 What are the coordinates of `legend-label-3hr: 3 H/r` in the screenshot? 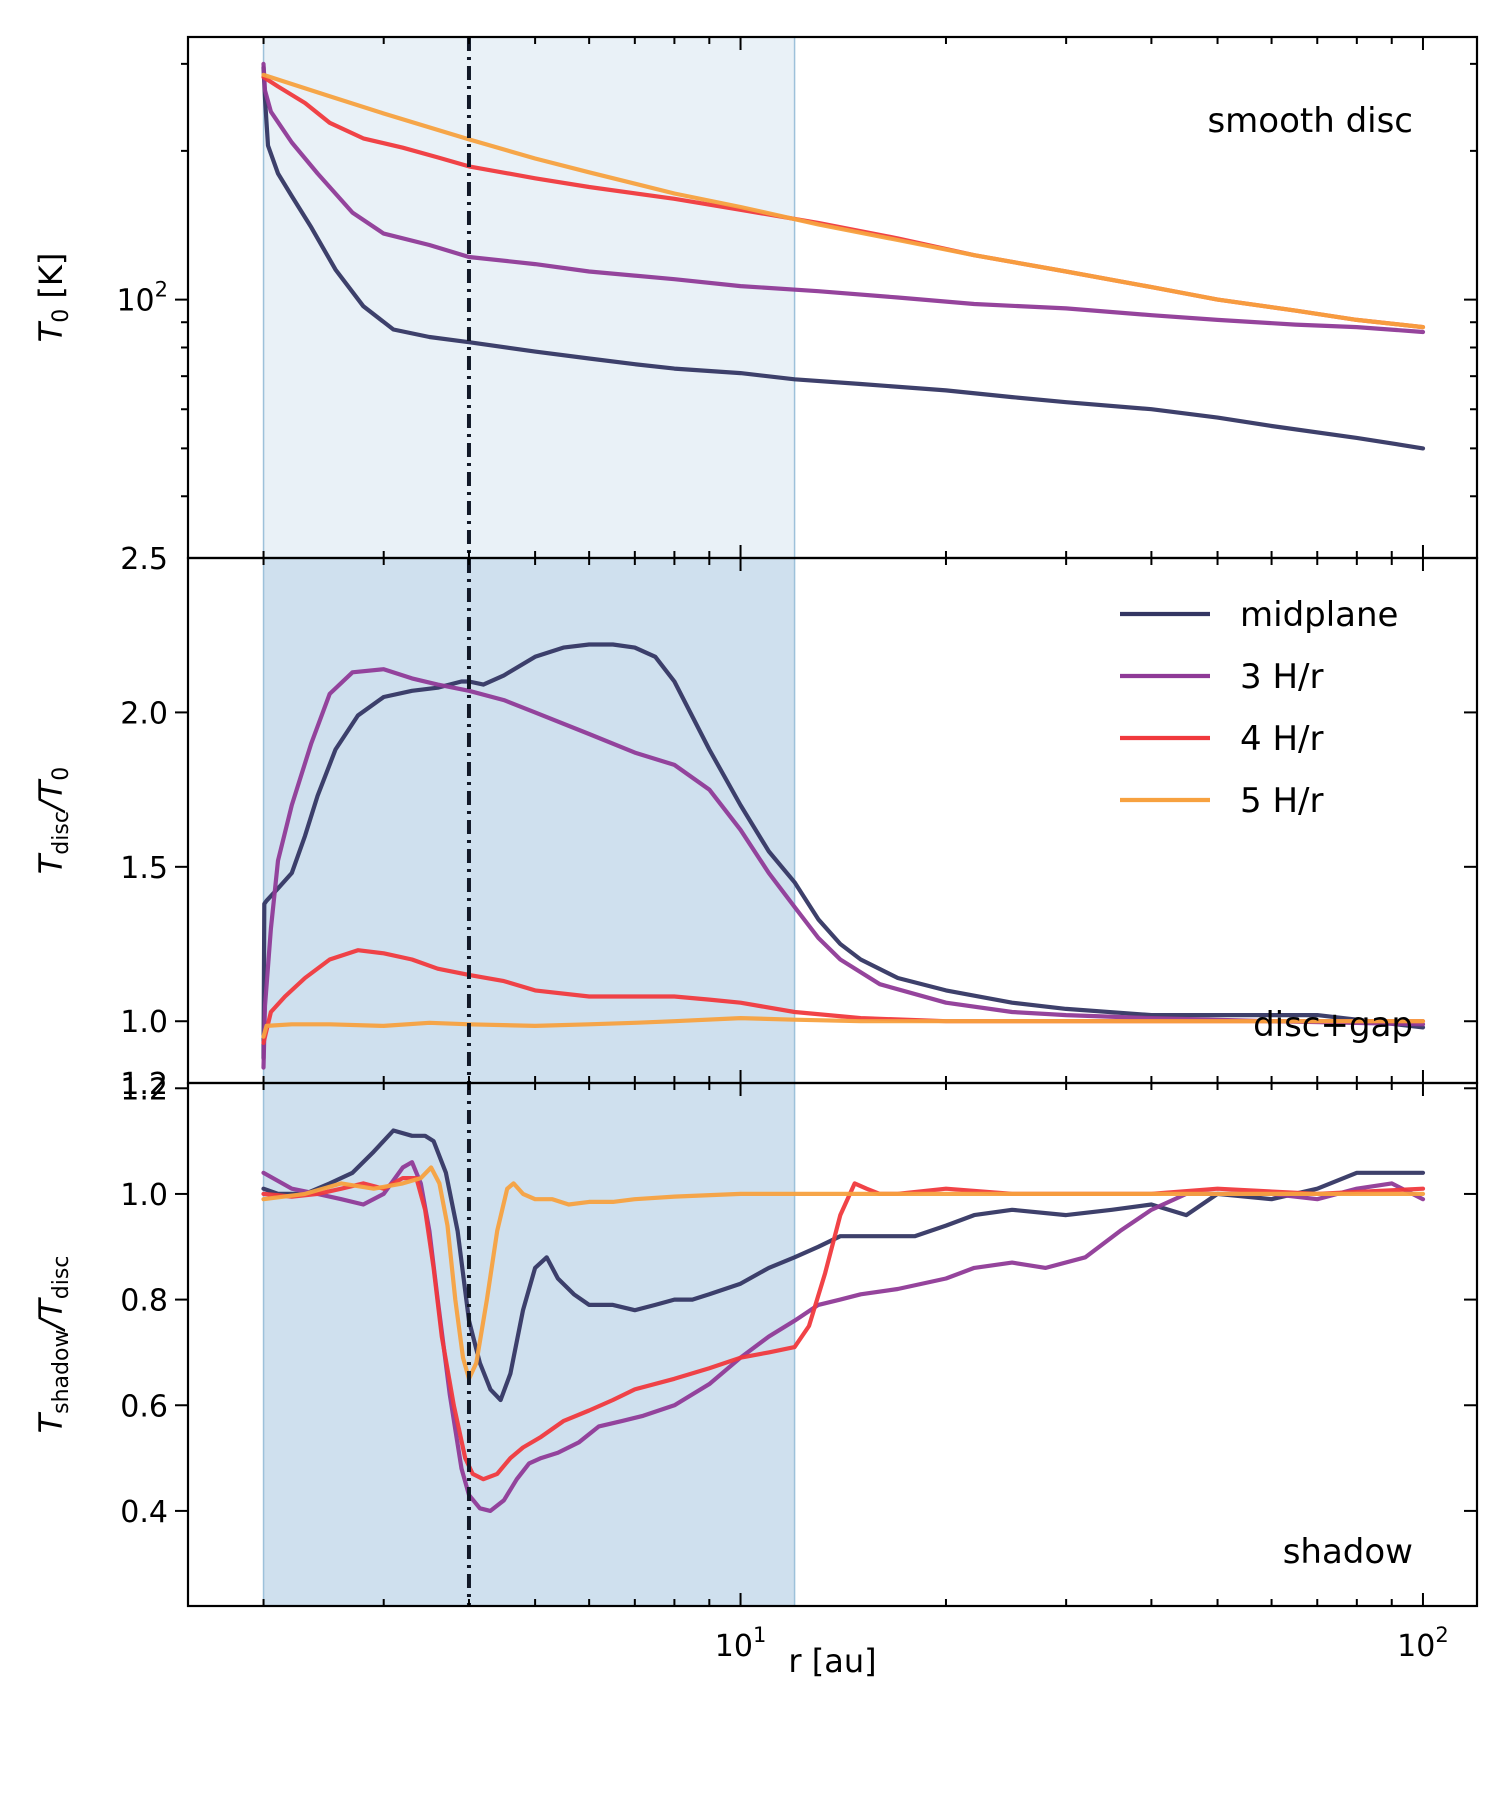 It's located at (1281, 677).